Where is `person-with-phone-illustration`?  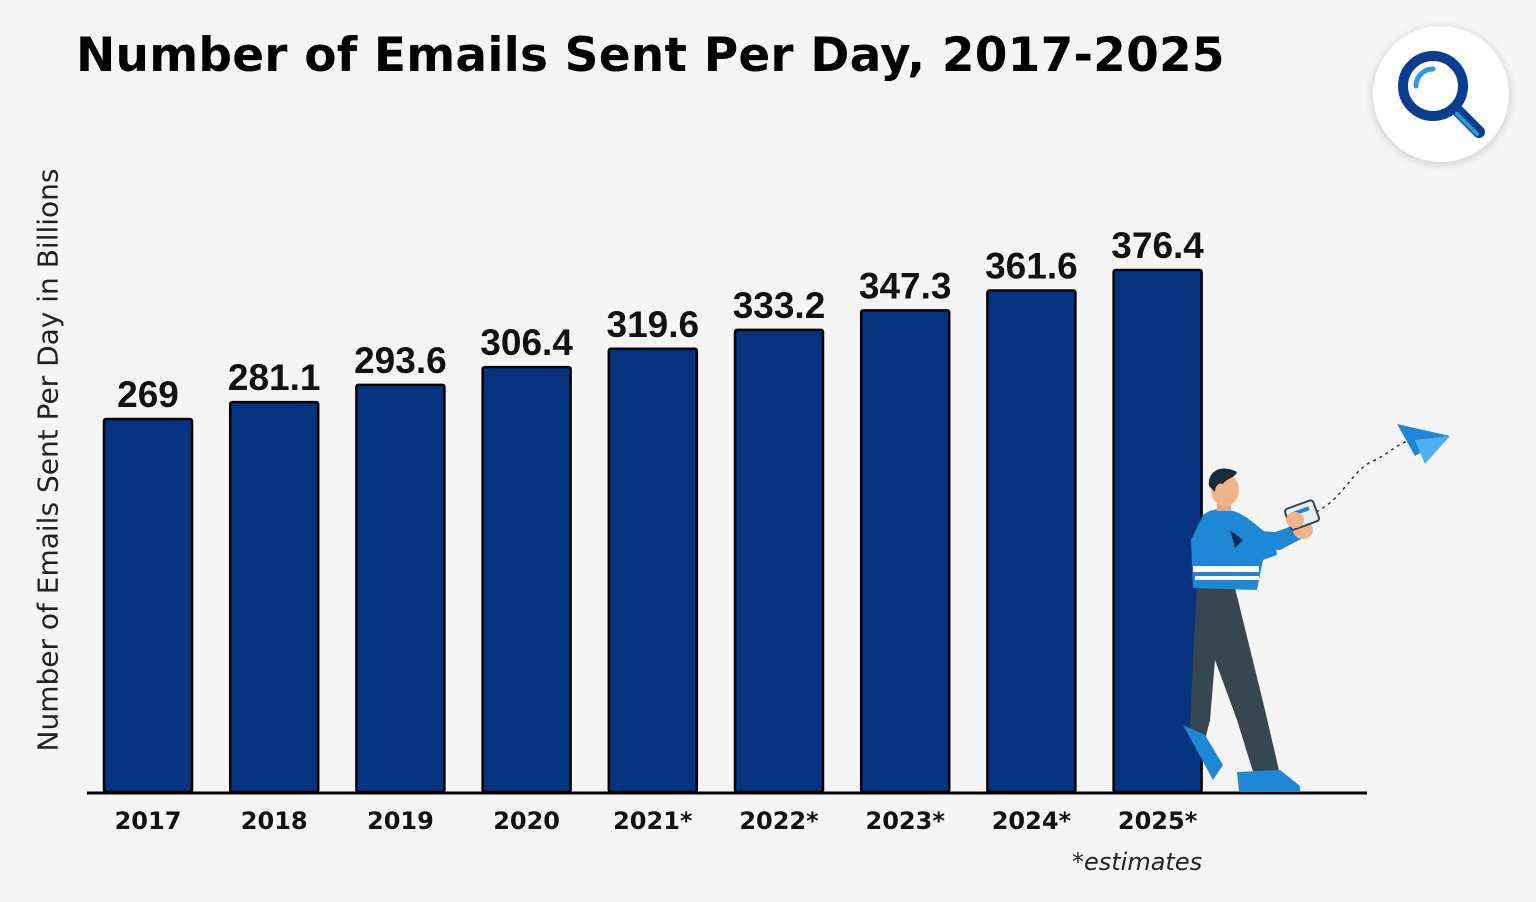
person-with-phone-illustration is located at coordinates (1316, 608).